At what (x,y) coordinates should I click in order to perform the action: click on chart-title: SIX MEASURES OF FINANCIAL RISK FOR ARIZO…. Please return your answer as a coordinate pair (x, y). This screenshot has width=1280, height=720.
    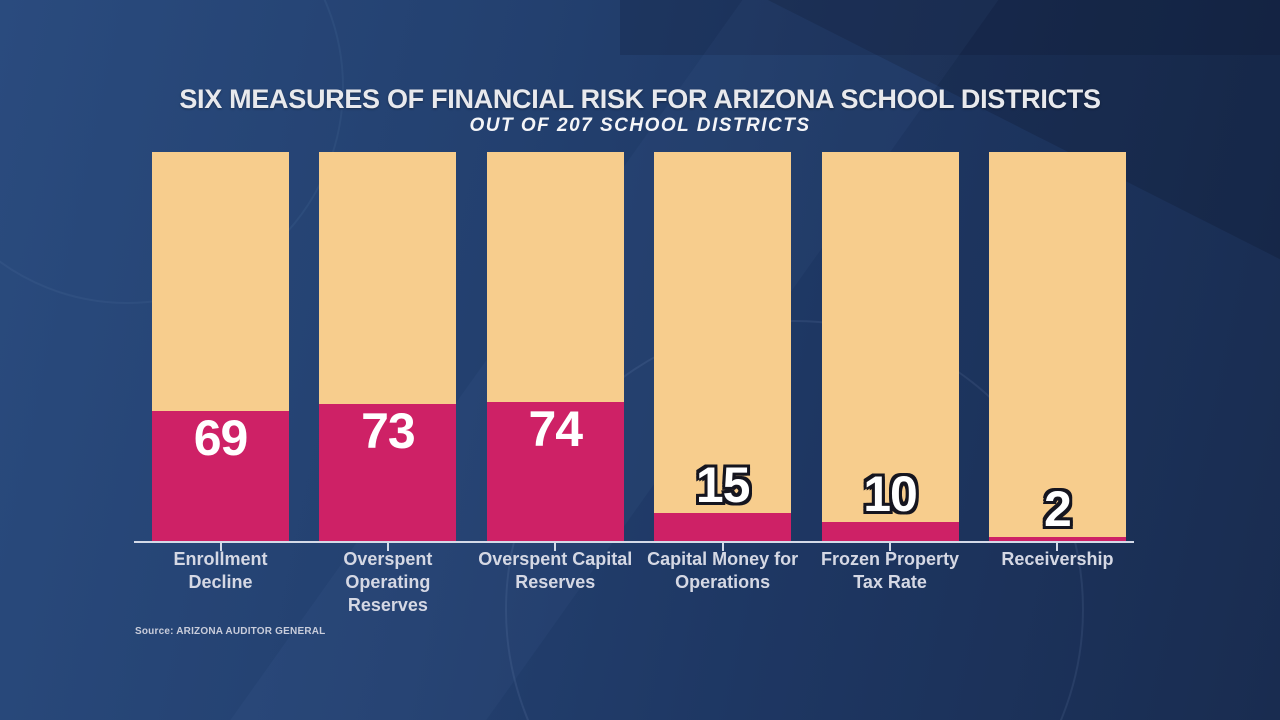
    Looking at the image, I should click on (640, 99).